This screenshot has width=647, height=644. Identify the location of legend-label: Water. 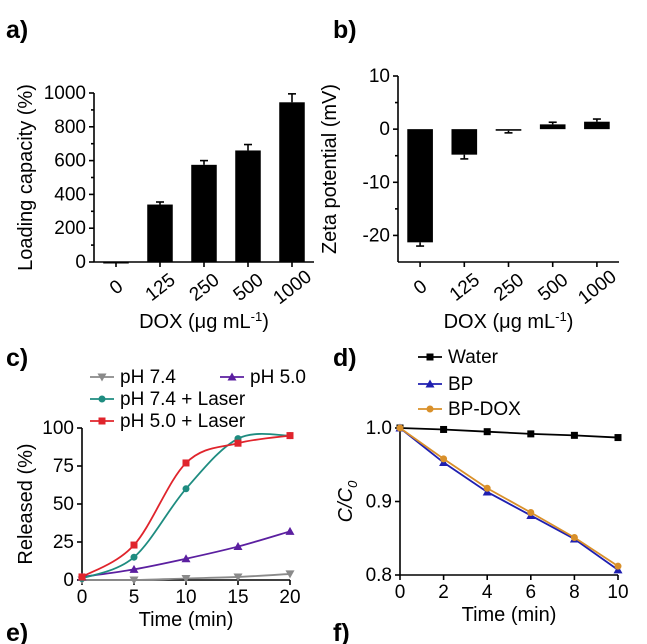
(473, 357).